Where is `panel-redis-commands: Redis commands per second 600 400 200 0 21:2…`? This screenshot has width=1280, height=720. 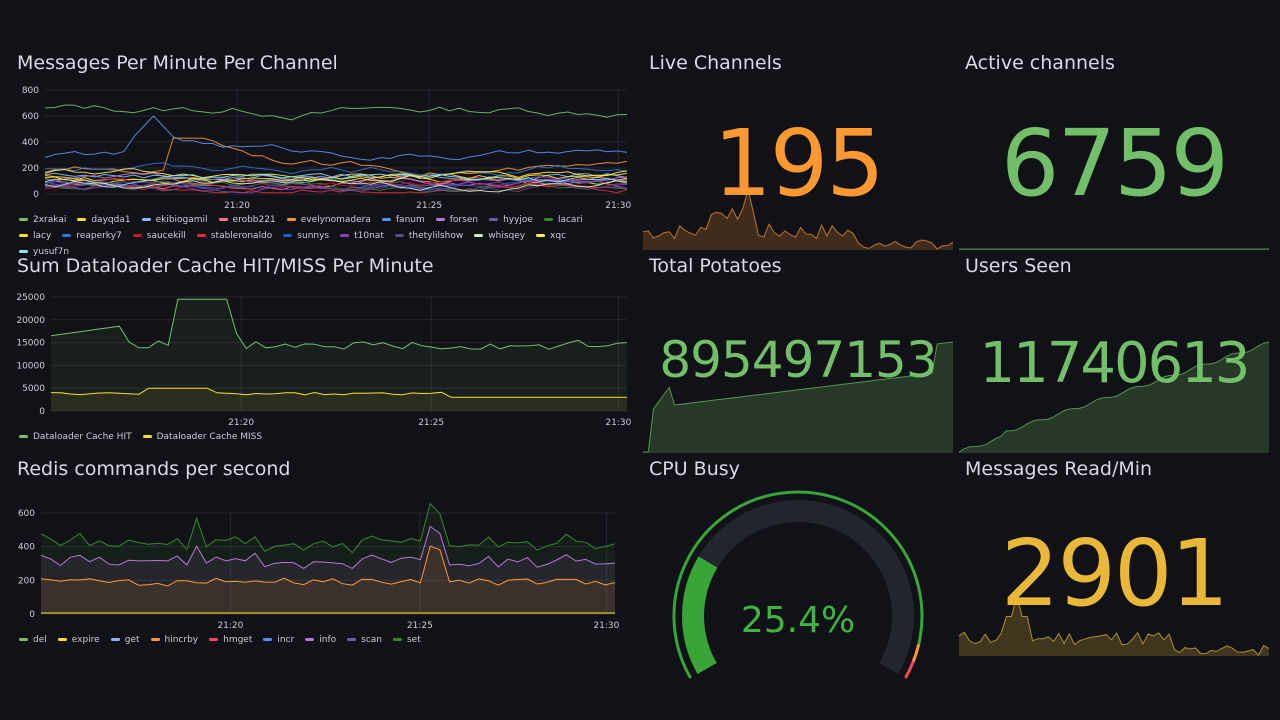
panel-redis-commands: Redis commands per second 600 400 200 0 21:2… is located at coordinates (323, 556).